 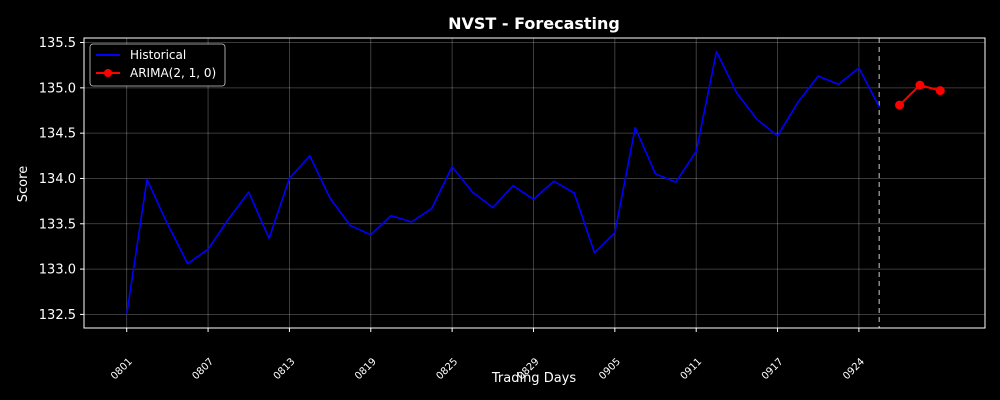 What do you see at coordinates (57, 134) in the screenshot?
I see `y-tick-label: 134.5` at bounding box center [57, 134].